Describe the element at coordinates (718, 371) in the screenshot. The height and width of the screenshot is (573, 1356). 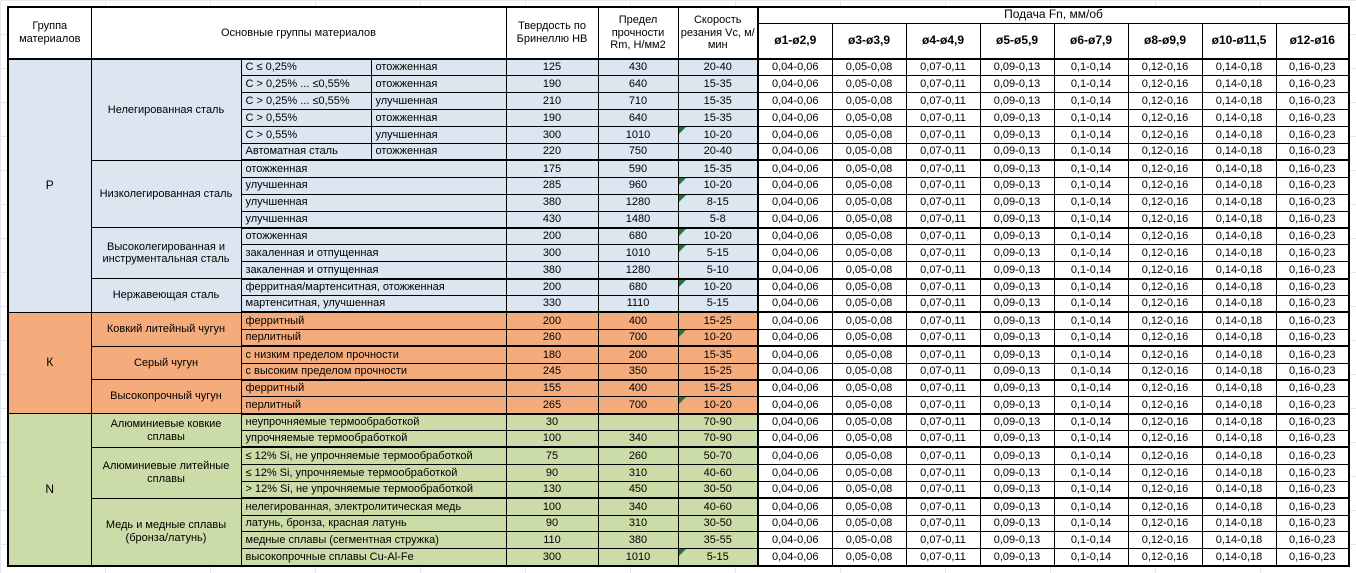
I see `cell-cutting-speed: 15-25` at that location.